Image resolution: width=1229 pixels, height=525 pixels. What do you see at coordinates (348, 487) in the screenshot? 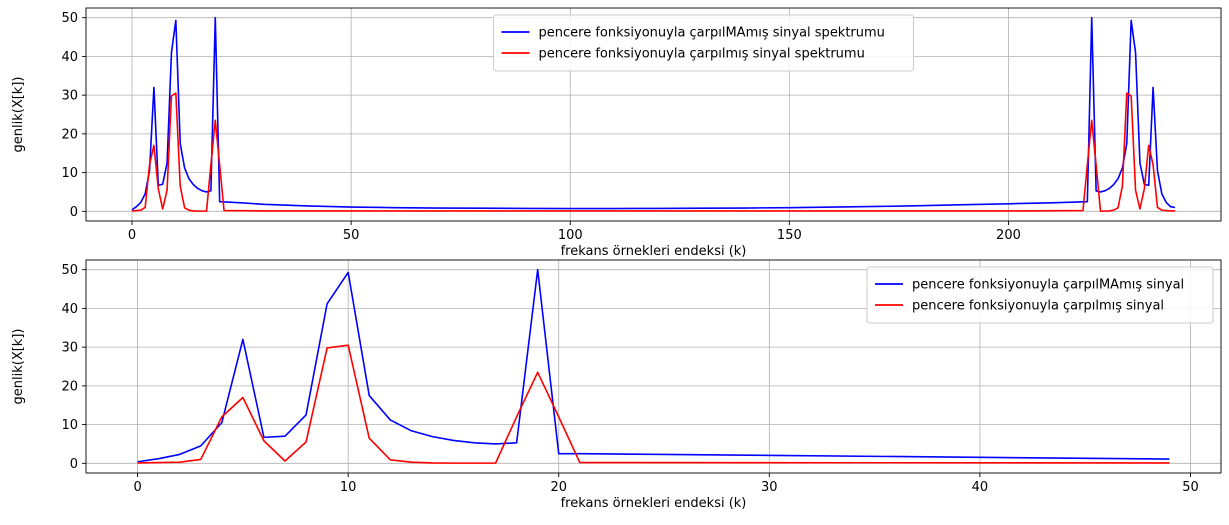
I see `x-tick-label: 10` at bounding box center [348, 487].